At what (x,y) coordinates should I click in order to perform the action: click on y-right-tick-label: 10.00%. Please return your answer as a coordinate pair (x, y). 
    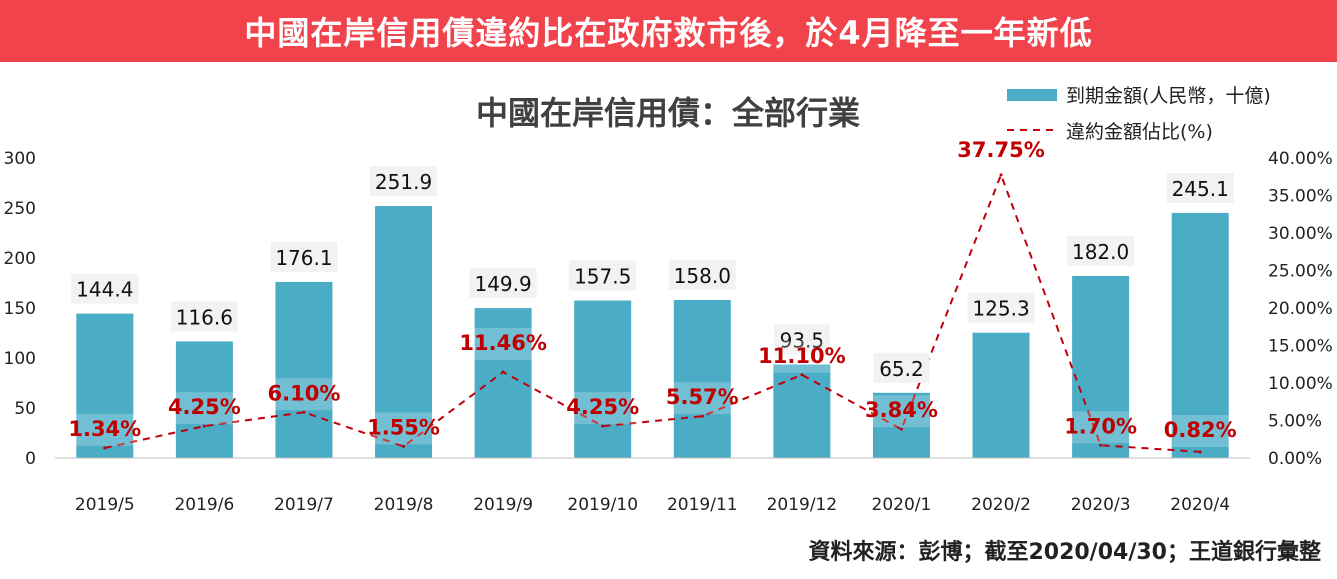
    Looking at the image, I should click on (1300, 384).